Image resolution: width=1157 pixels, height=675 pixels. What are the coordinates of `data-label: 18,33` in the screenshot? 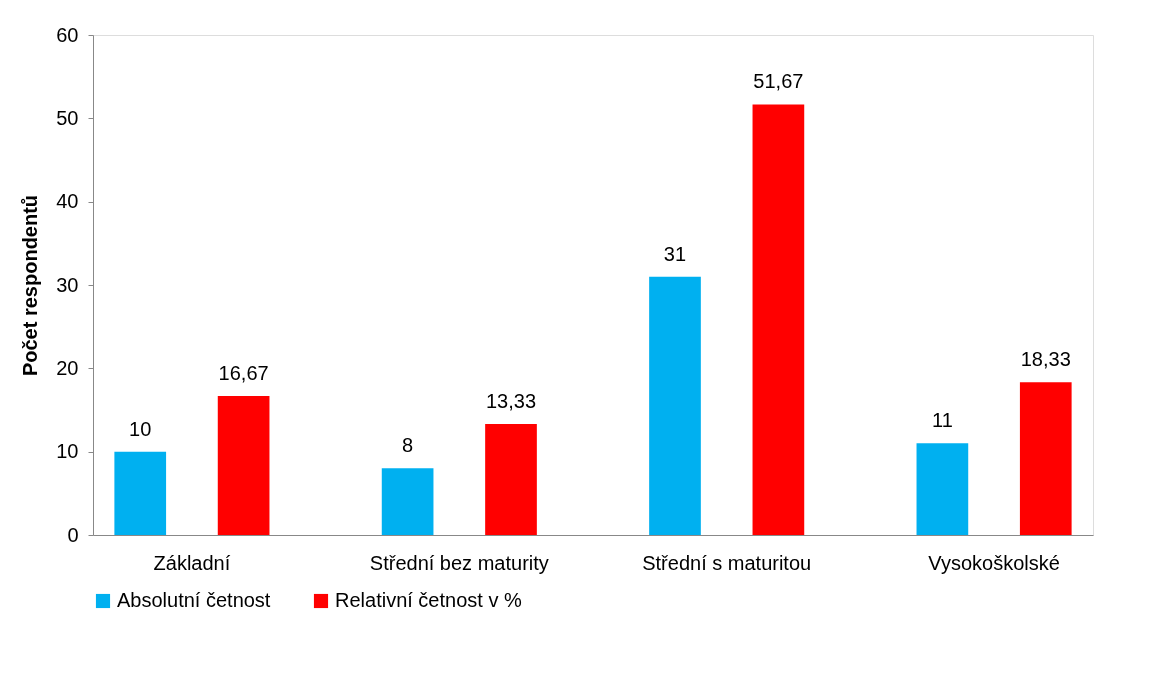 It's located at (1045, 359).